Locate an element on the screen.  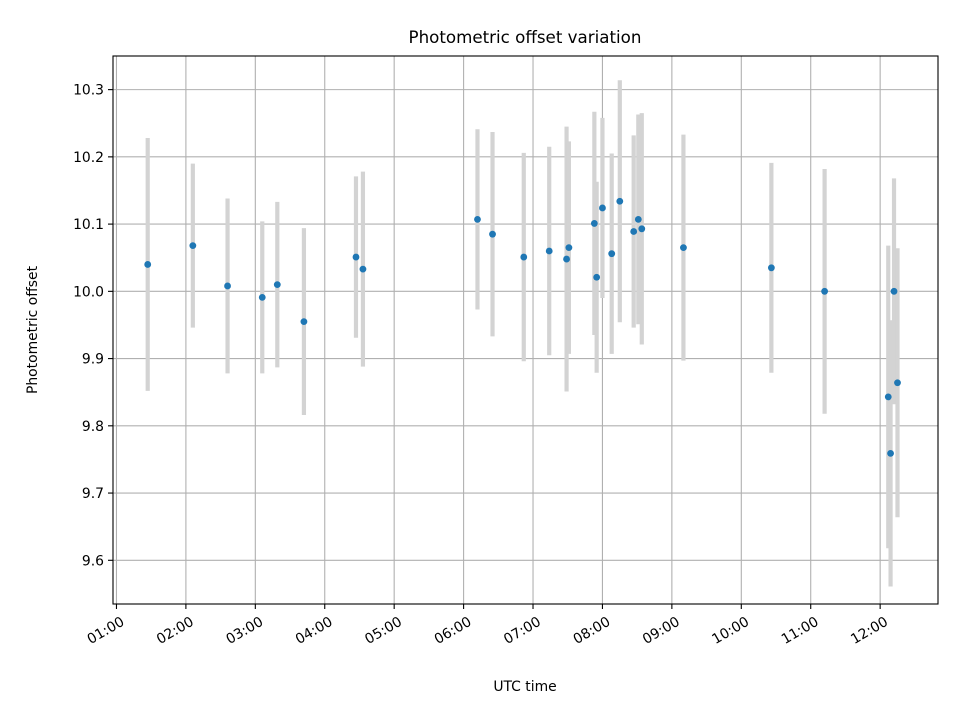
x-tick-label: 10:00 is located at coordinates (730, 631).